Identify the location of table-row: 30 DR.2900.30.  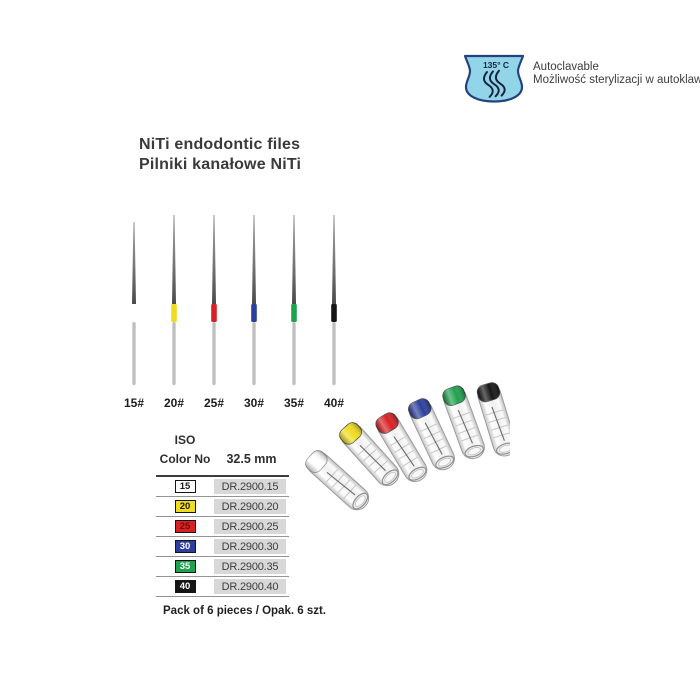
(222, 547).